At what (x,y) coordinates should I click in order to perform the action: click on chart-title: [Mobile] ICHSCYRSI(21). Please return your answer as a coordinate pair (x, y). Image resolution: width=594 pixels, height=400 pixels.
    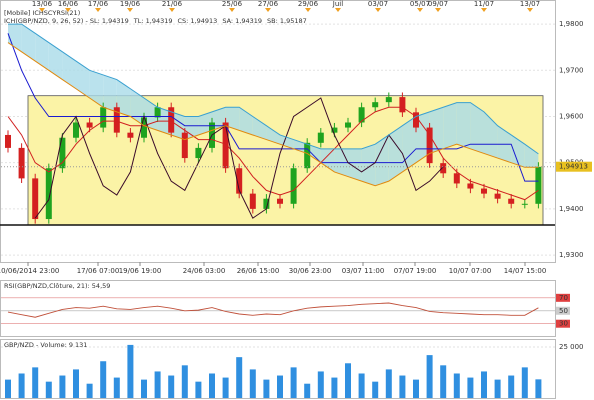
    Looking at the image, I should click on (42, 13).